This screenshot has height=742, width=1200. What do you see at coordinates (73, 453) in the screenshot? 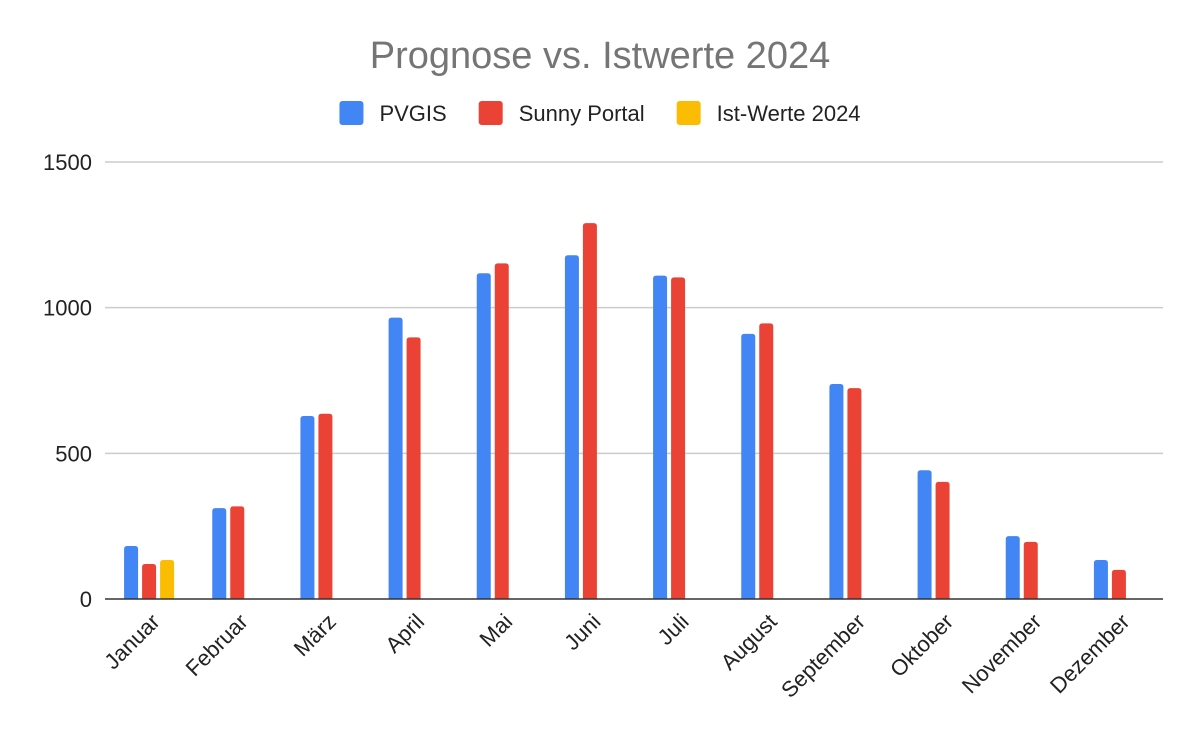
I see `y-tick-label: 500` at bounding box center [73, 453].